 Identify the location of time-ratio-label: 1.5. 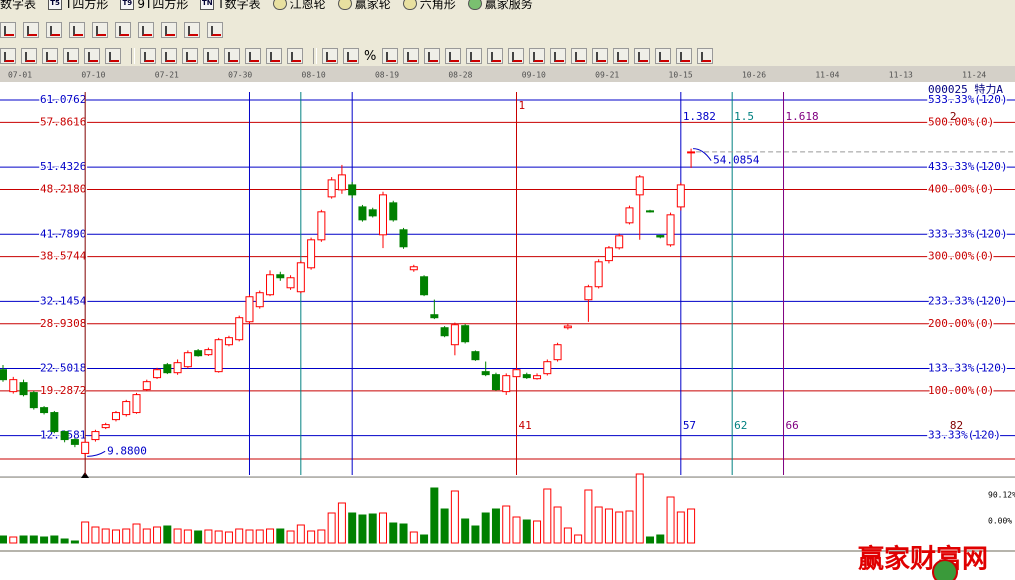
(744, 116).